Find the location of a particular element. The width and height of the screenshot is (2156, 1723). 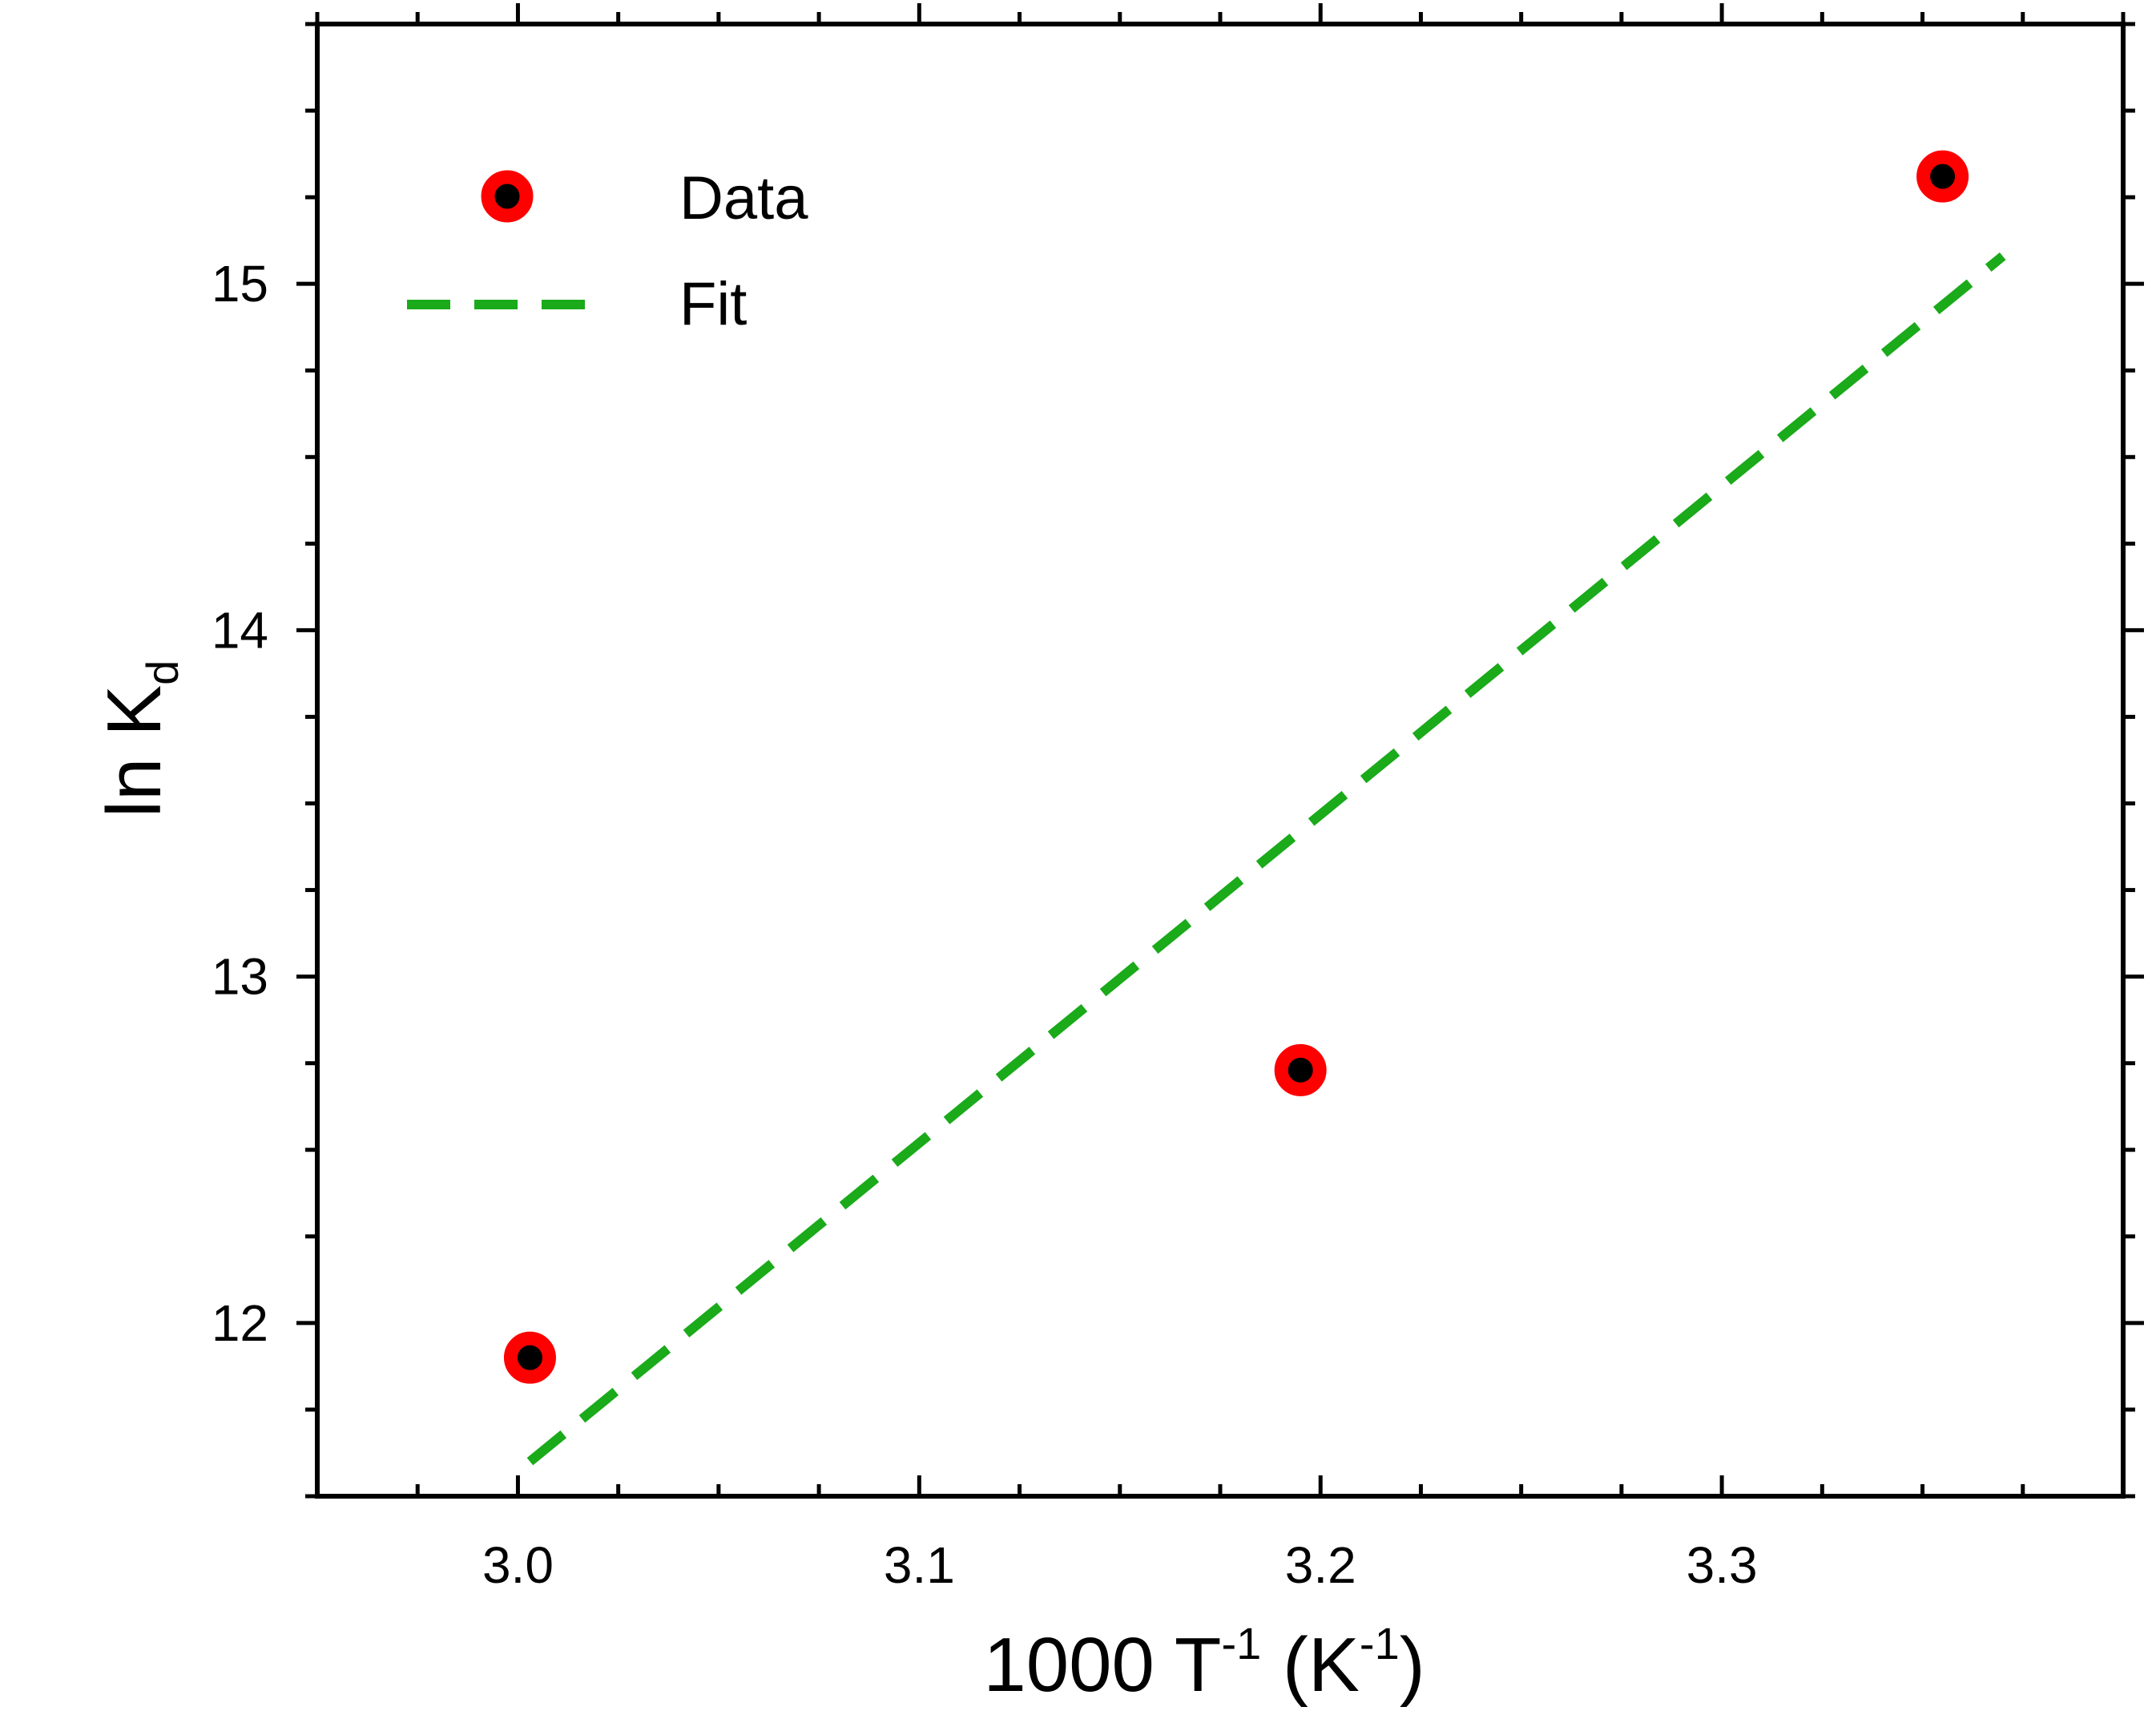

x-axis-title-mid: (K is located at coordinates (1310, 1665).